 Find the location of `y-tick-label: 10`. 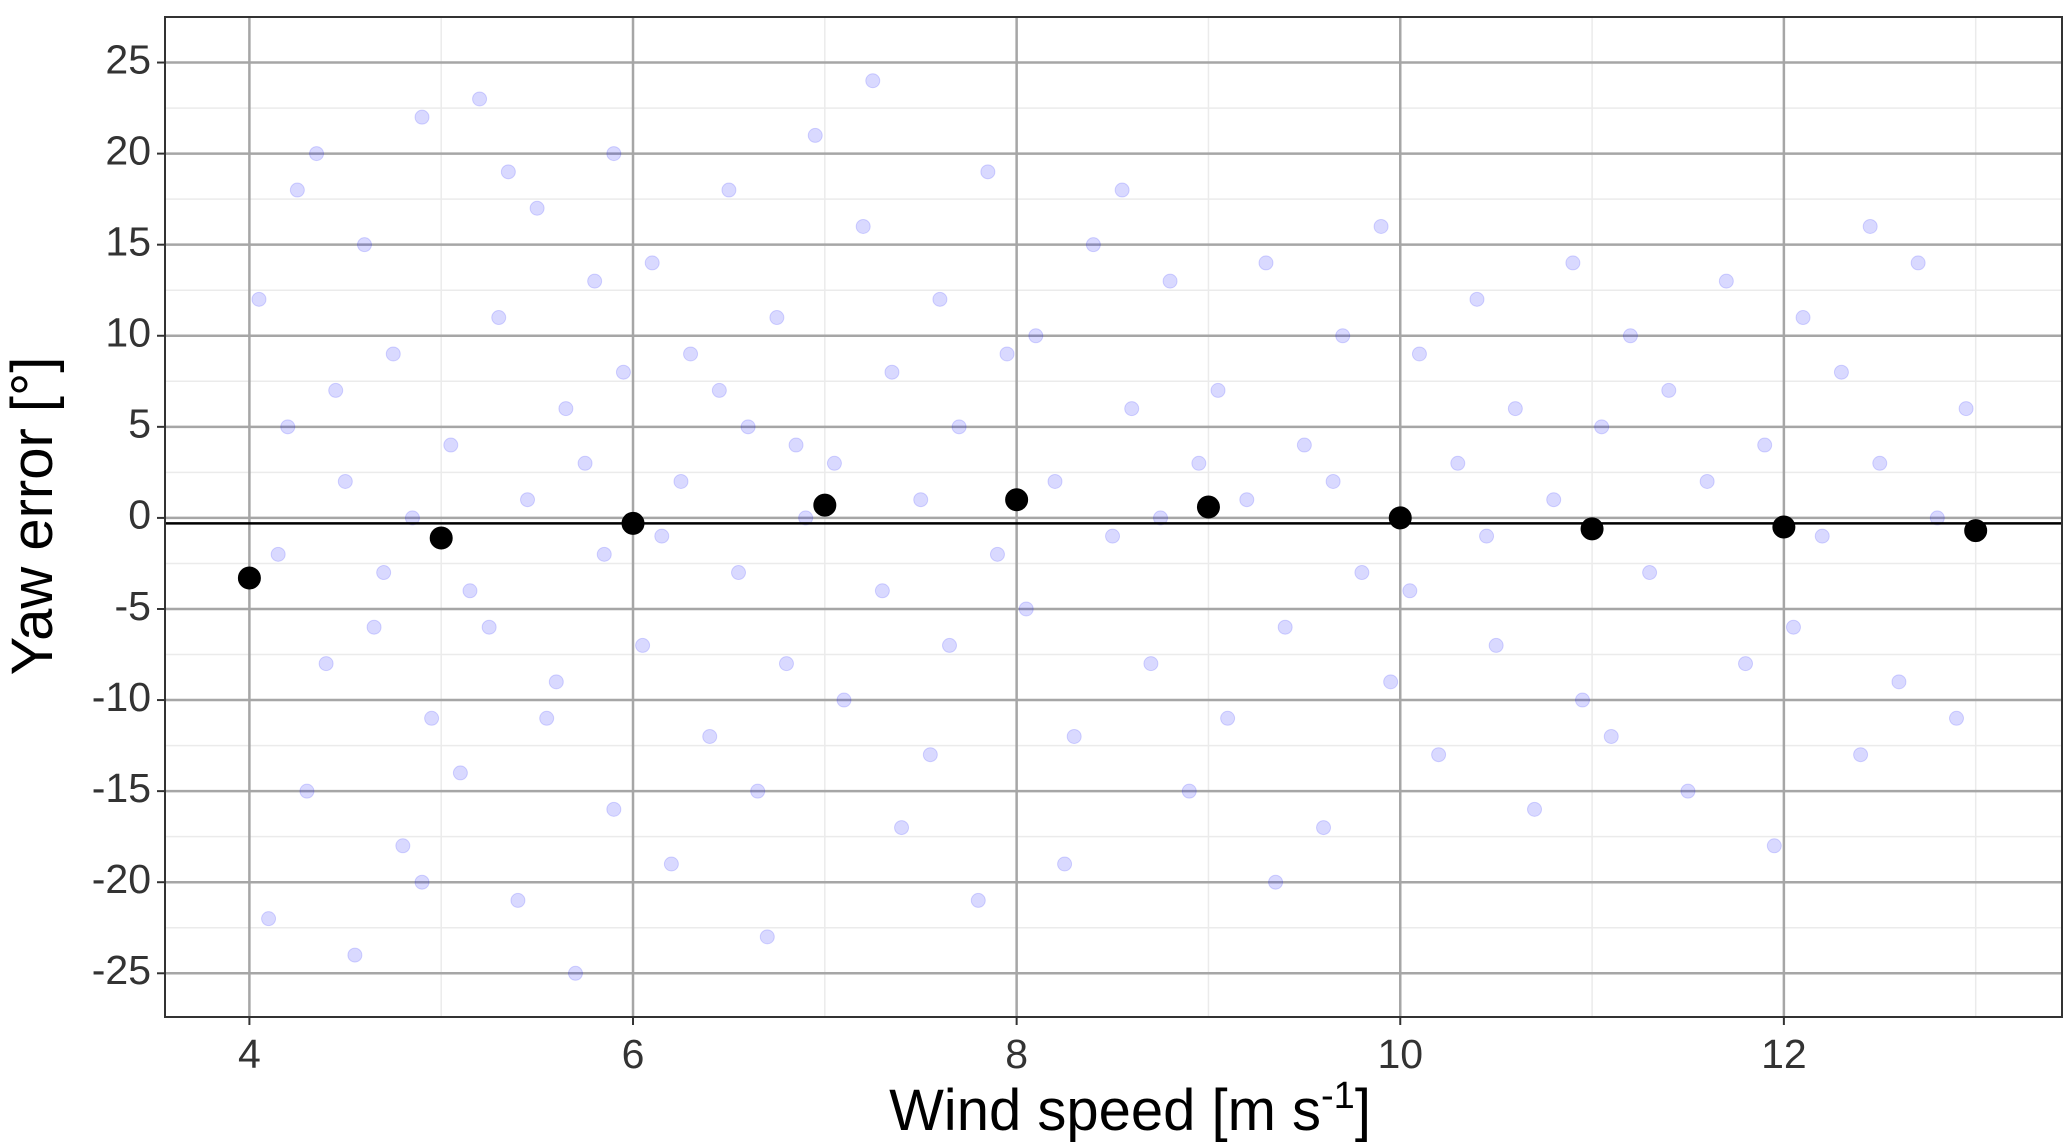

y-tick-label: 10 is located at coordinates (128, 333).